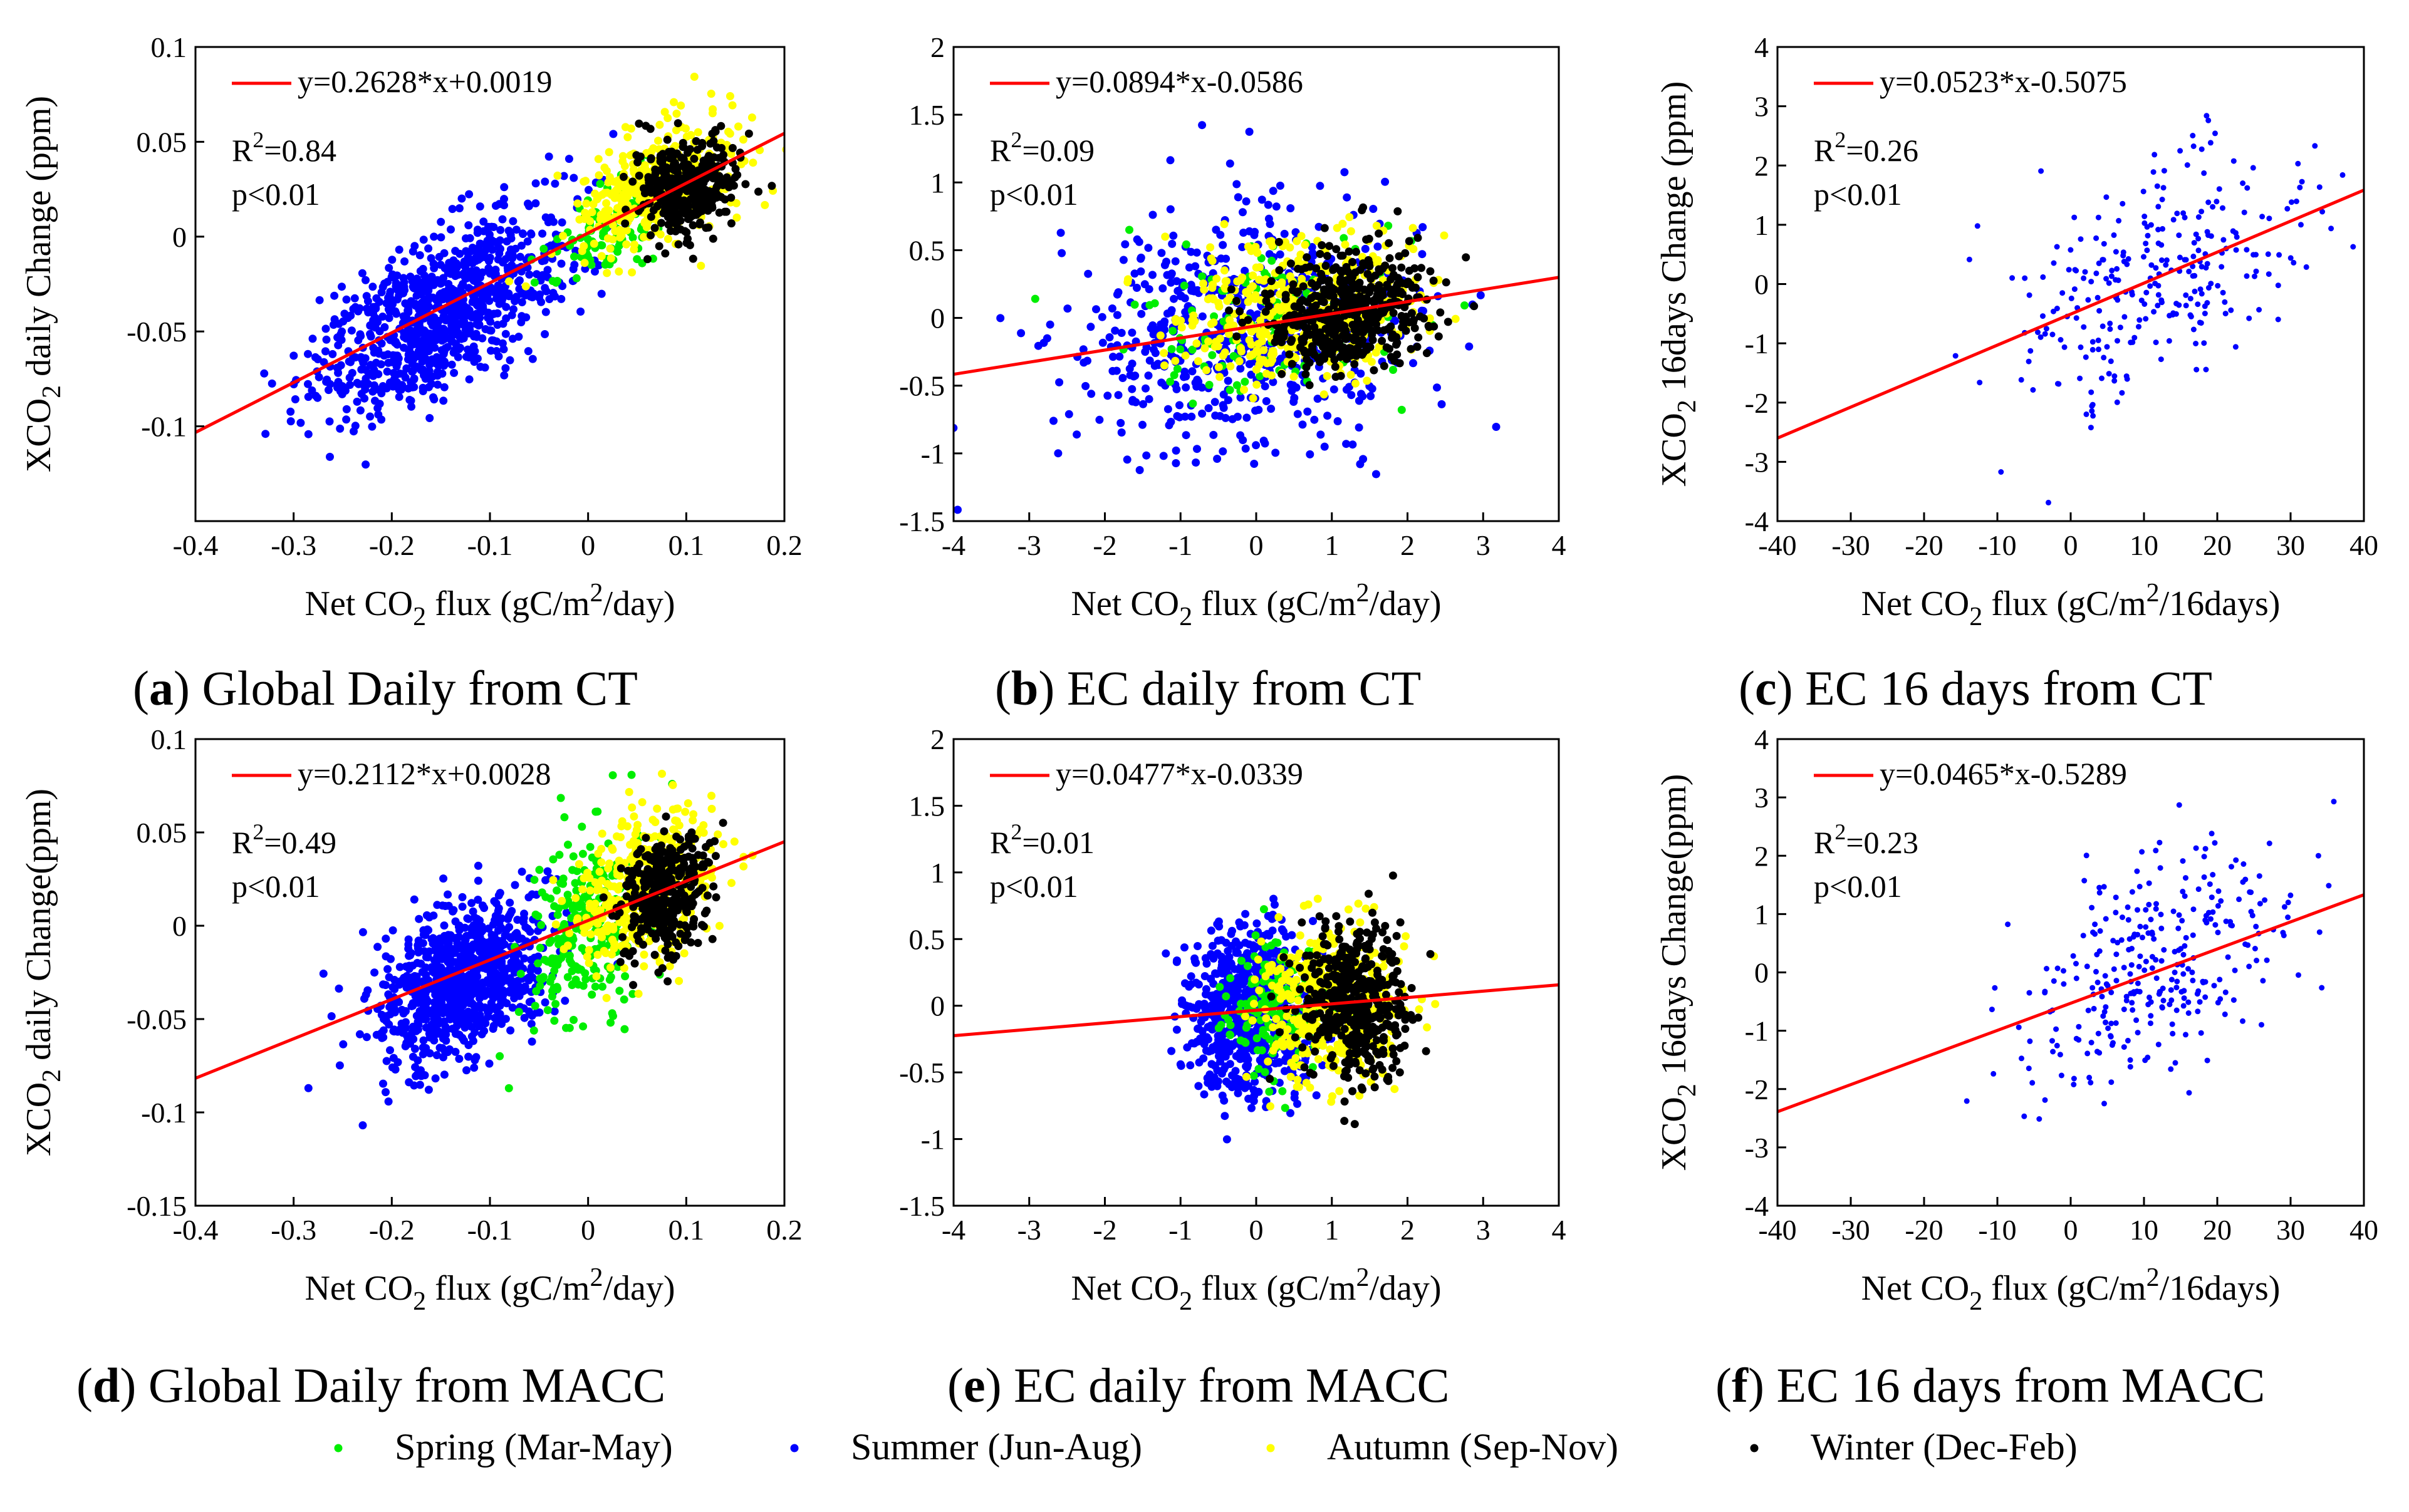 The image size is (2409, 1512). I want to click on y-tick-label: -3, so click(1757, 462).